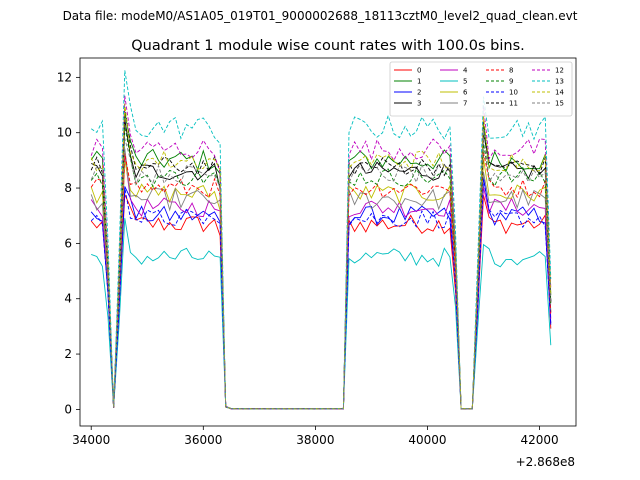  Describe the element at coordinates (539, 440) in the screenshot. I see `x-tick-label: 42000` at that location.